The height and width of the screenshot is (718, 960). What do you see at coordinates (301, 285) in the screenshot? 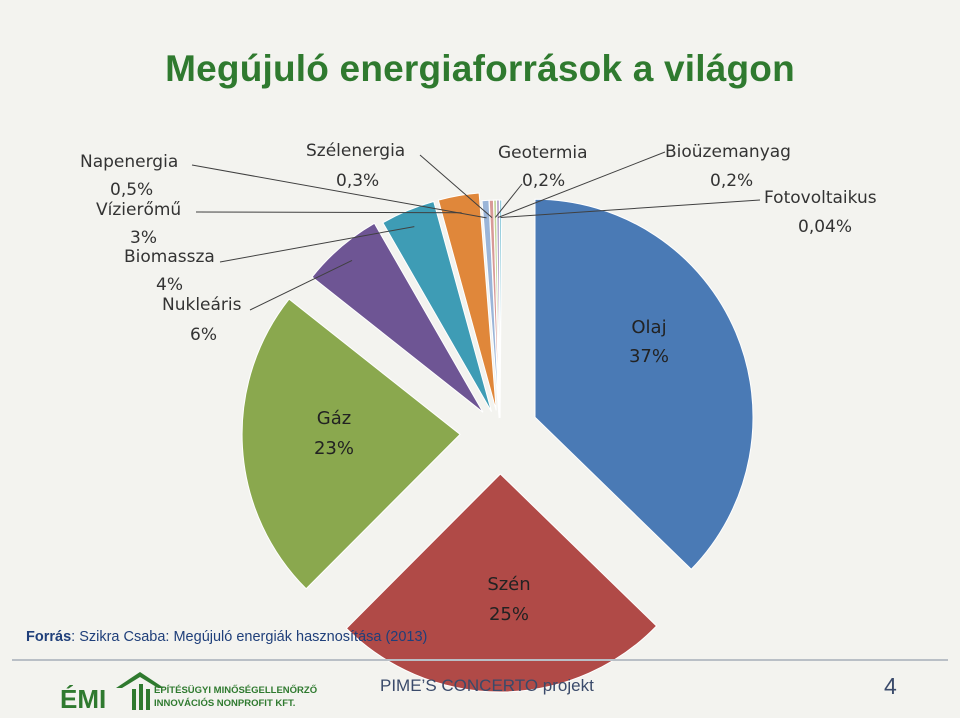
I see `leader-line-nuklearis` at bounding box center [301, 285].